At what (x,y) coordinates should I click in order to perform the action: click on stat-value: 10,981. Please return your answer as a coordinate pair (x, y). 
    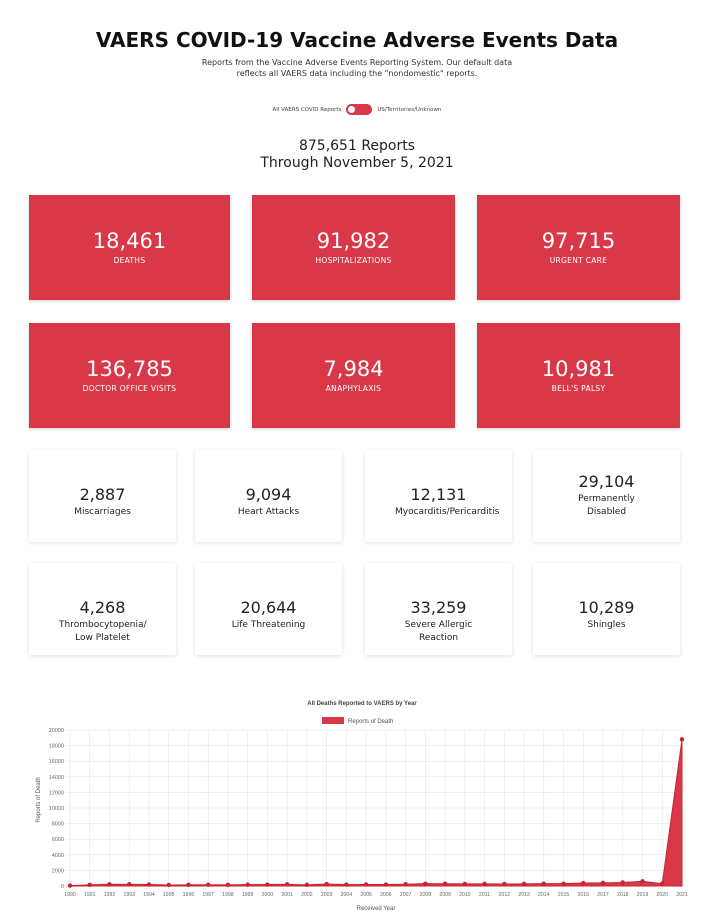
    Looking at the image, I should click on (578, 369).